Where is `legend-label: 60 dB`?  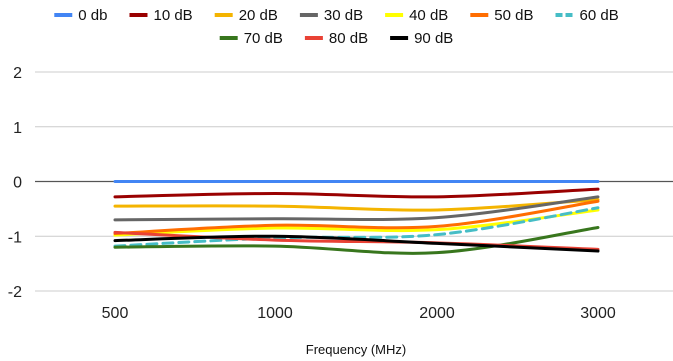 legend-label: 60 dB is located at coordinates (599, 15).